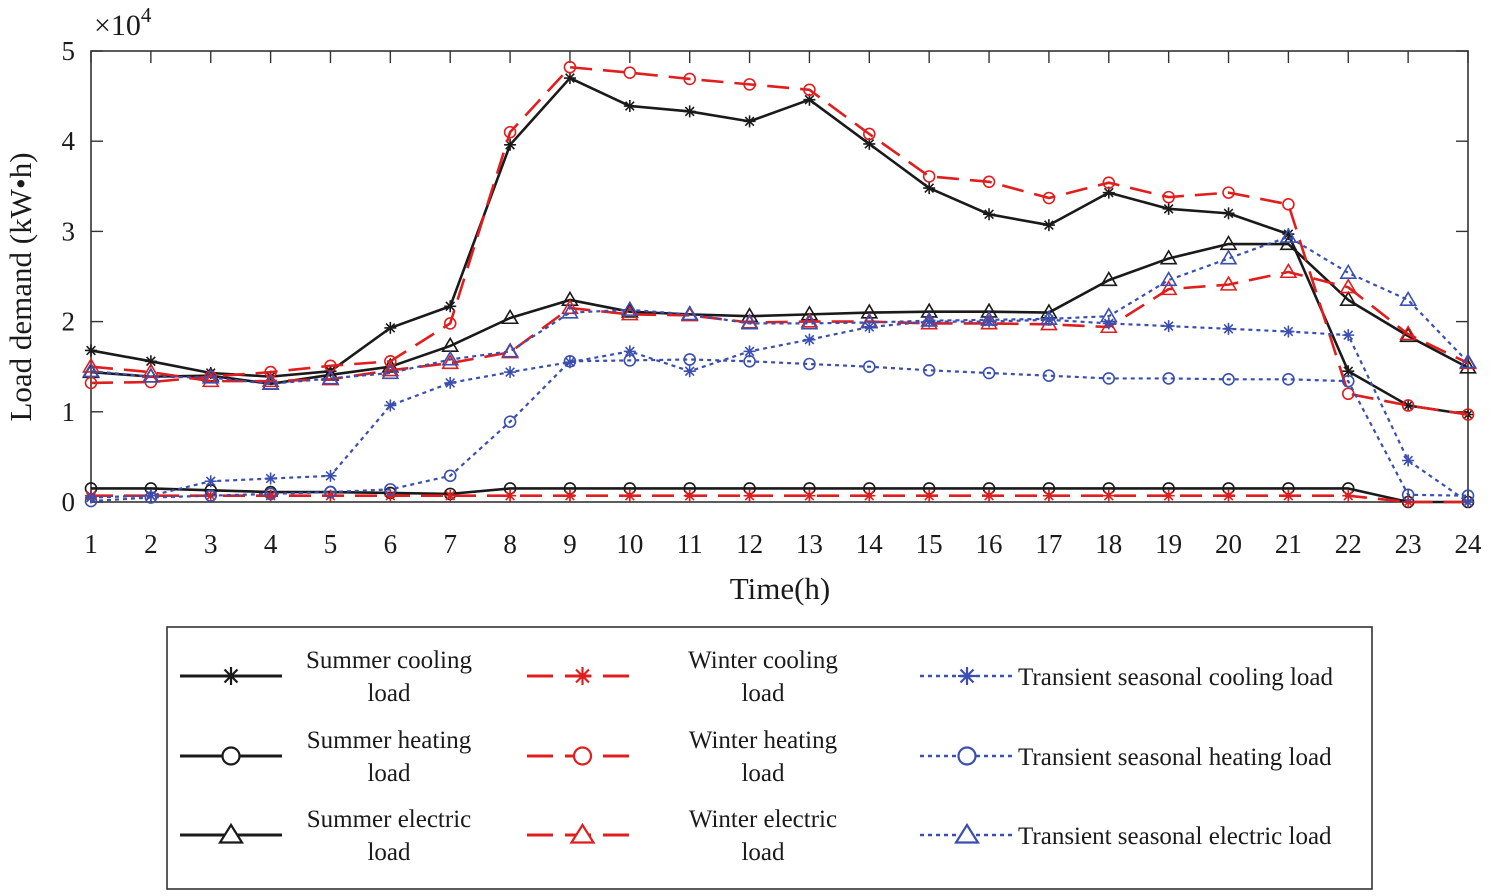 This screenshot has width=1492, height=896. I want to click on legend-entry-transient-seasonal-heating-load: Transient seasonal heating load, so click(1126, 757).